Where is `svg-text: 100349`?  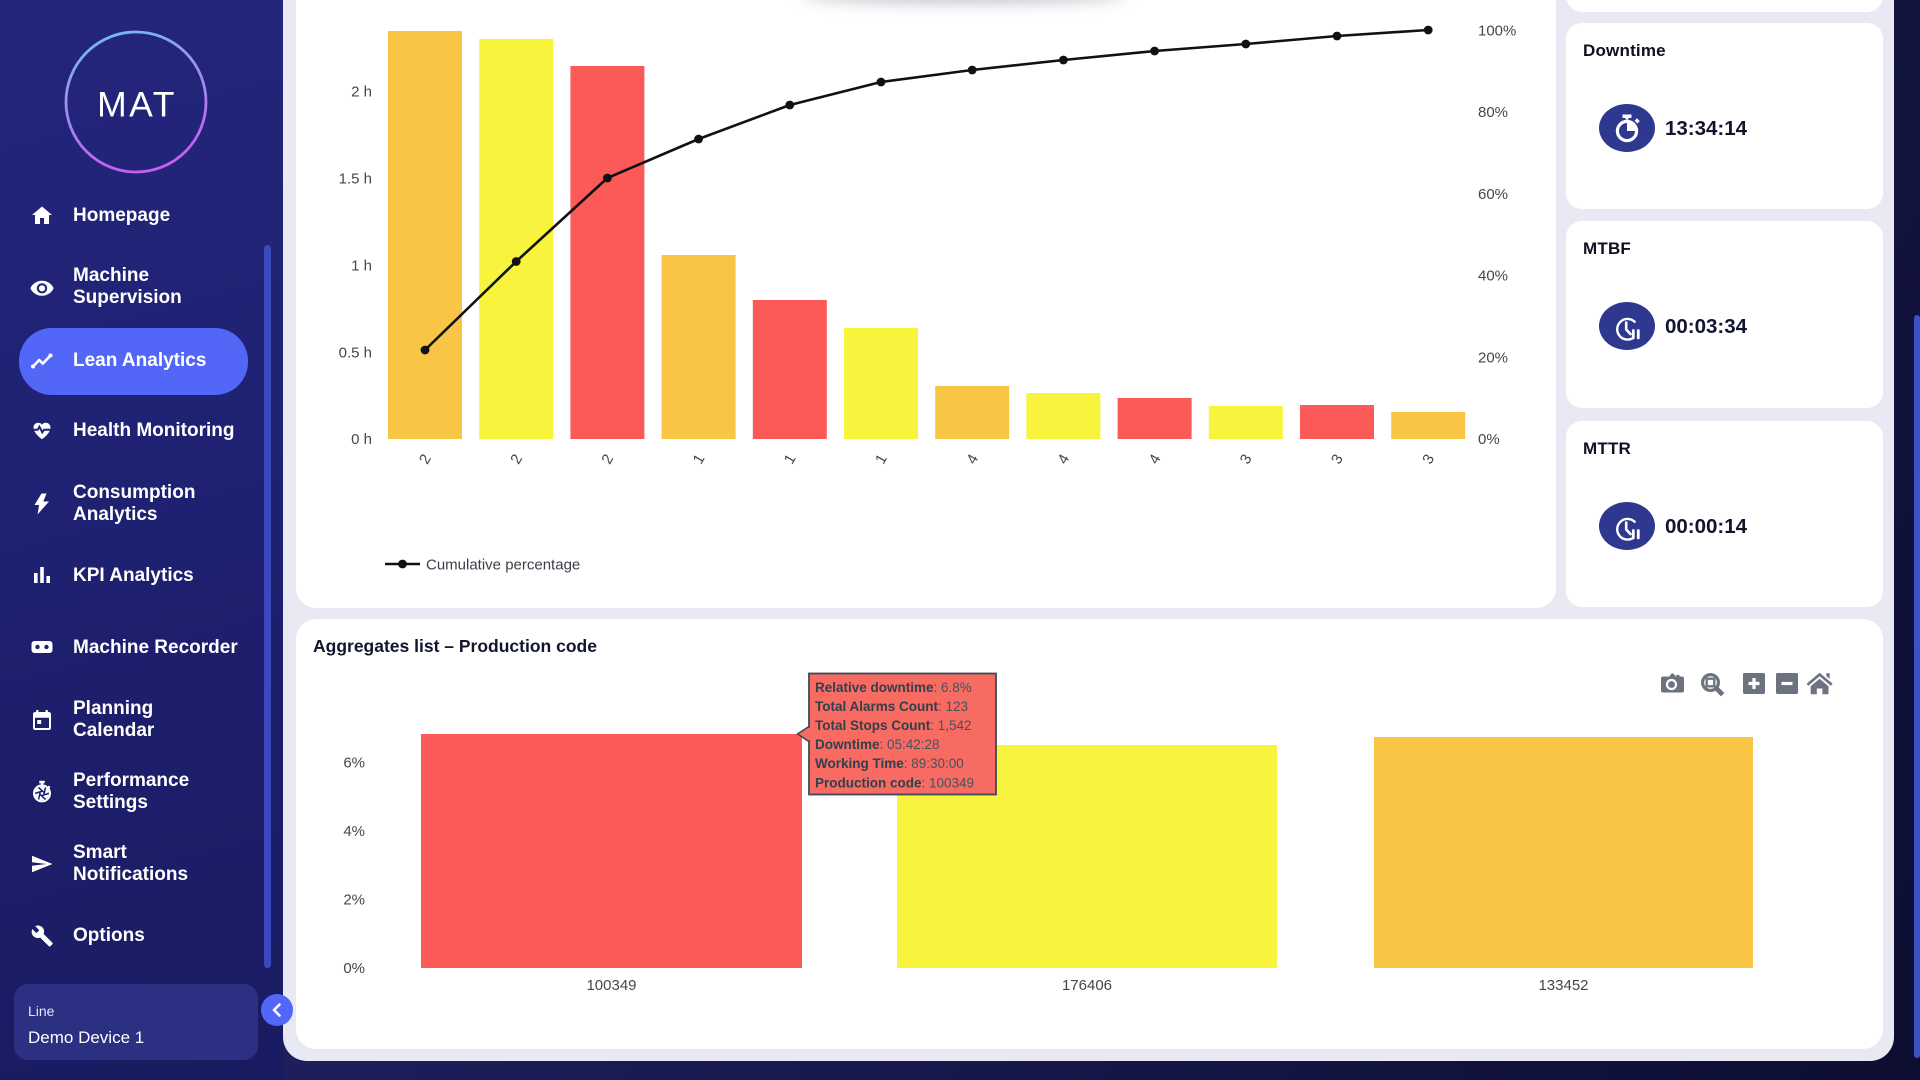 svg-text: 100349 is located at coordinates (611, 985).